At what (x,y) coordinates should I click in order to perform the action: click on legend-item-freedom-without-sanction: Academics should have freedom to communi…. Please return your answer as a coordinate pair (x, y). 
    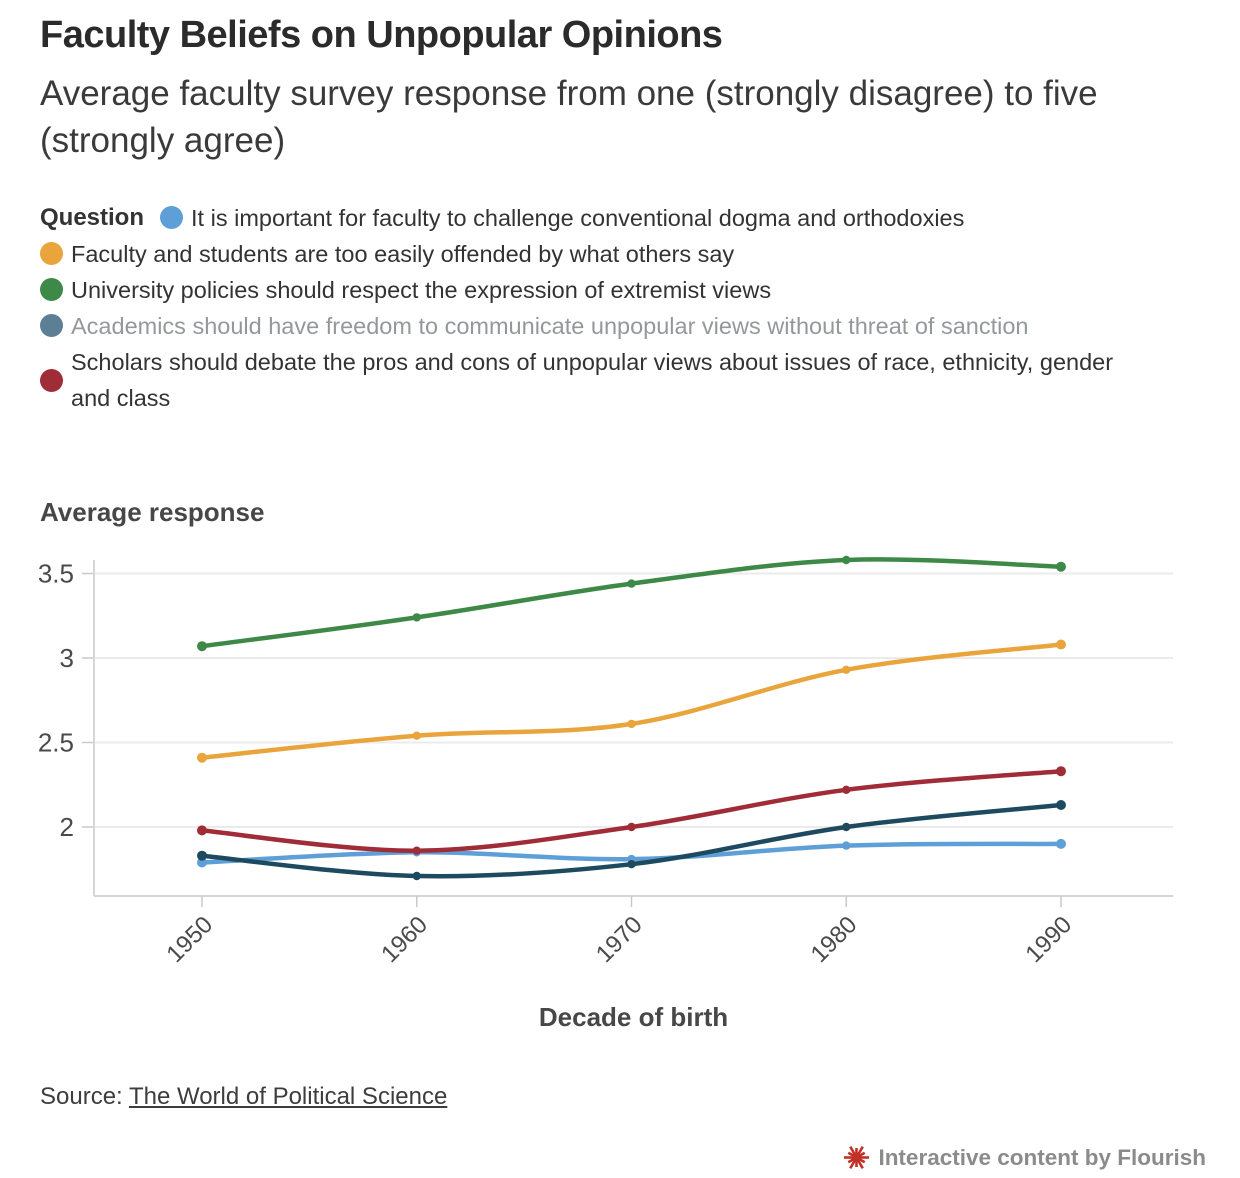
    Looking at the image, I should click on (534, 326).